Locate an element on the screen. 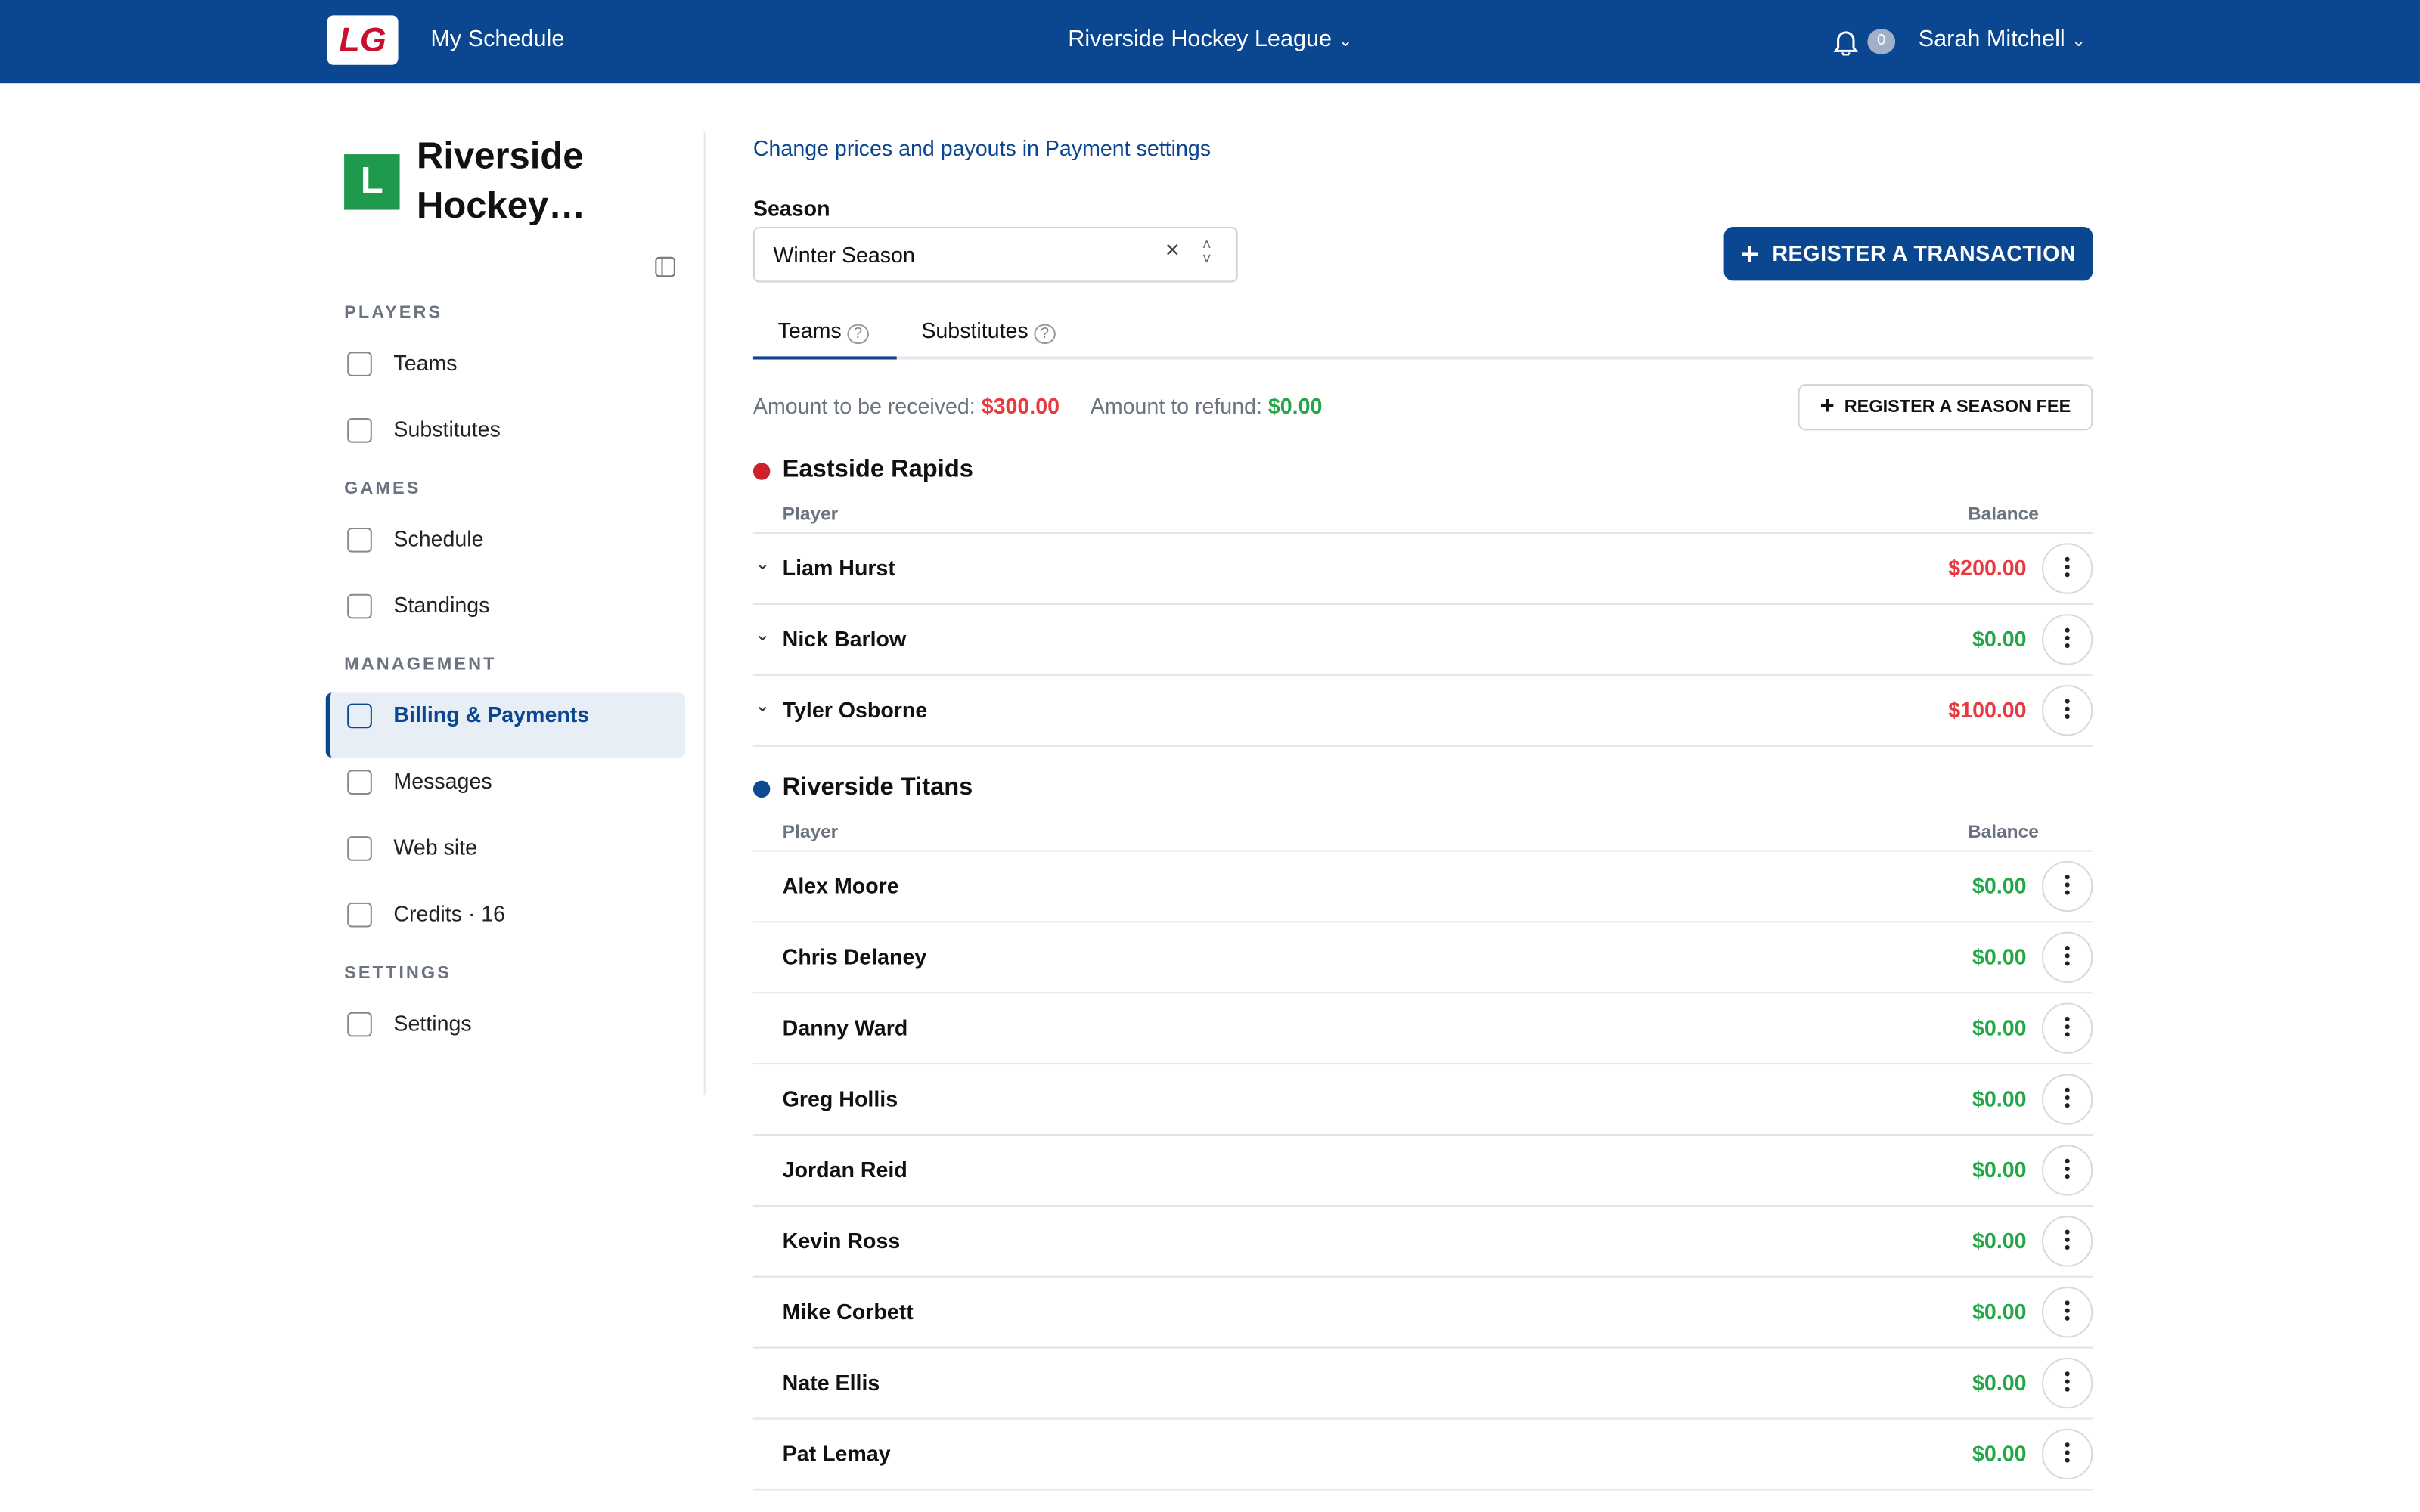 The width and height of the screenshot is (2420, 1512). tab-label: Teams is located at coordinates (809, 331).